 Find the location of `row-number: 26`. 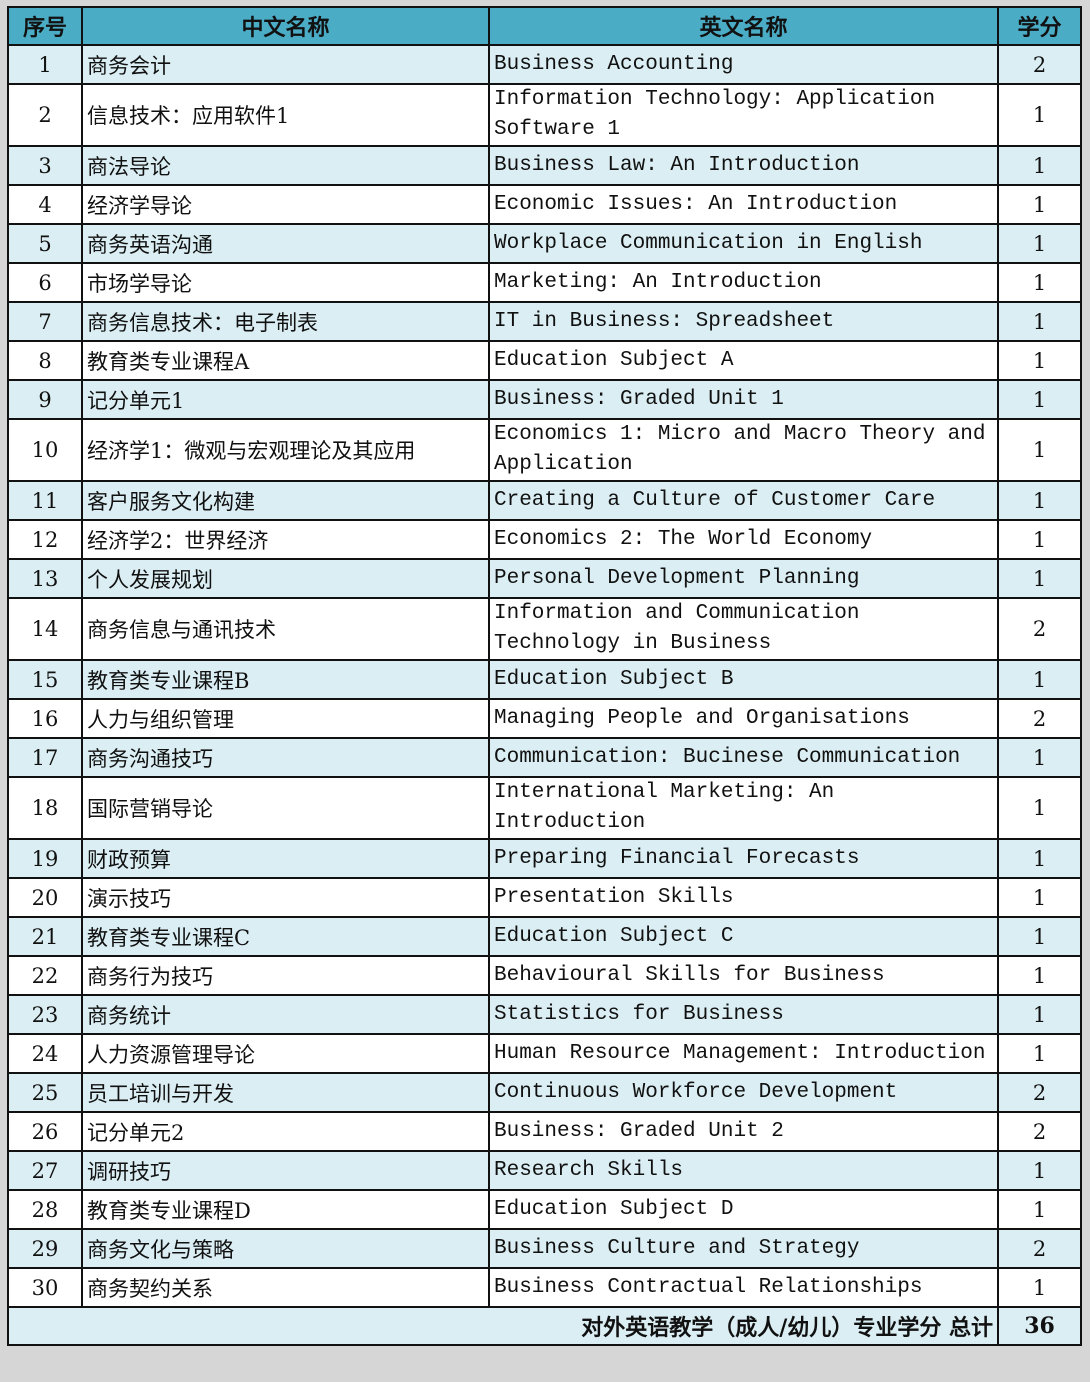

row-number: 26 is located at coordinates (45, 1131).